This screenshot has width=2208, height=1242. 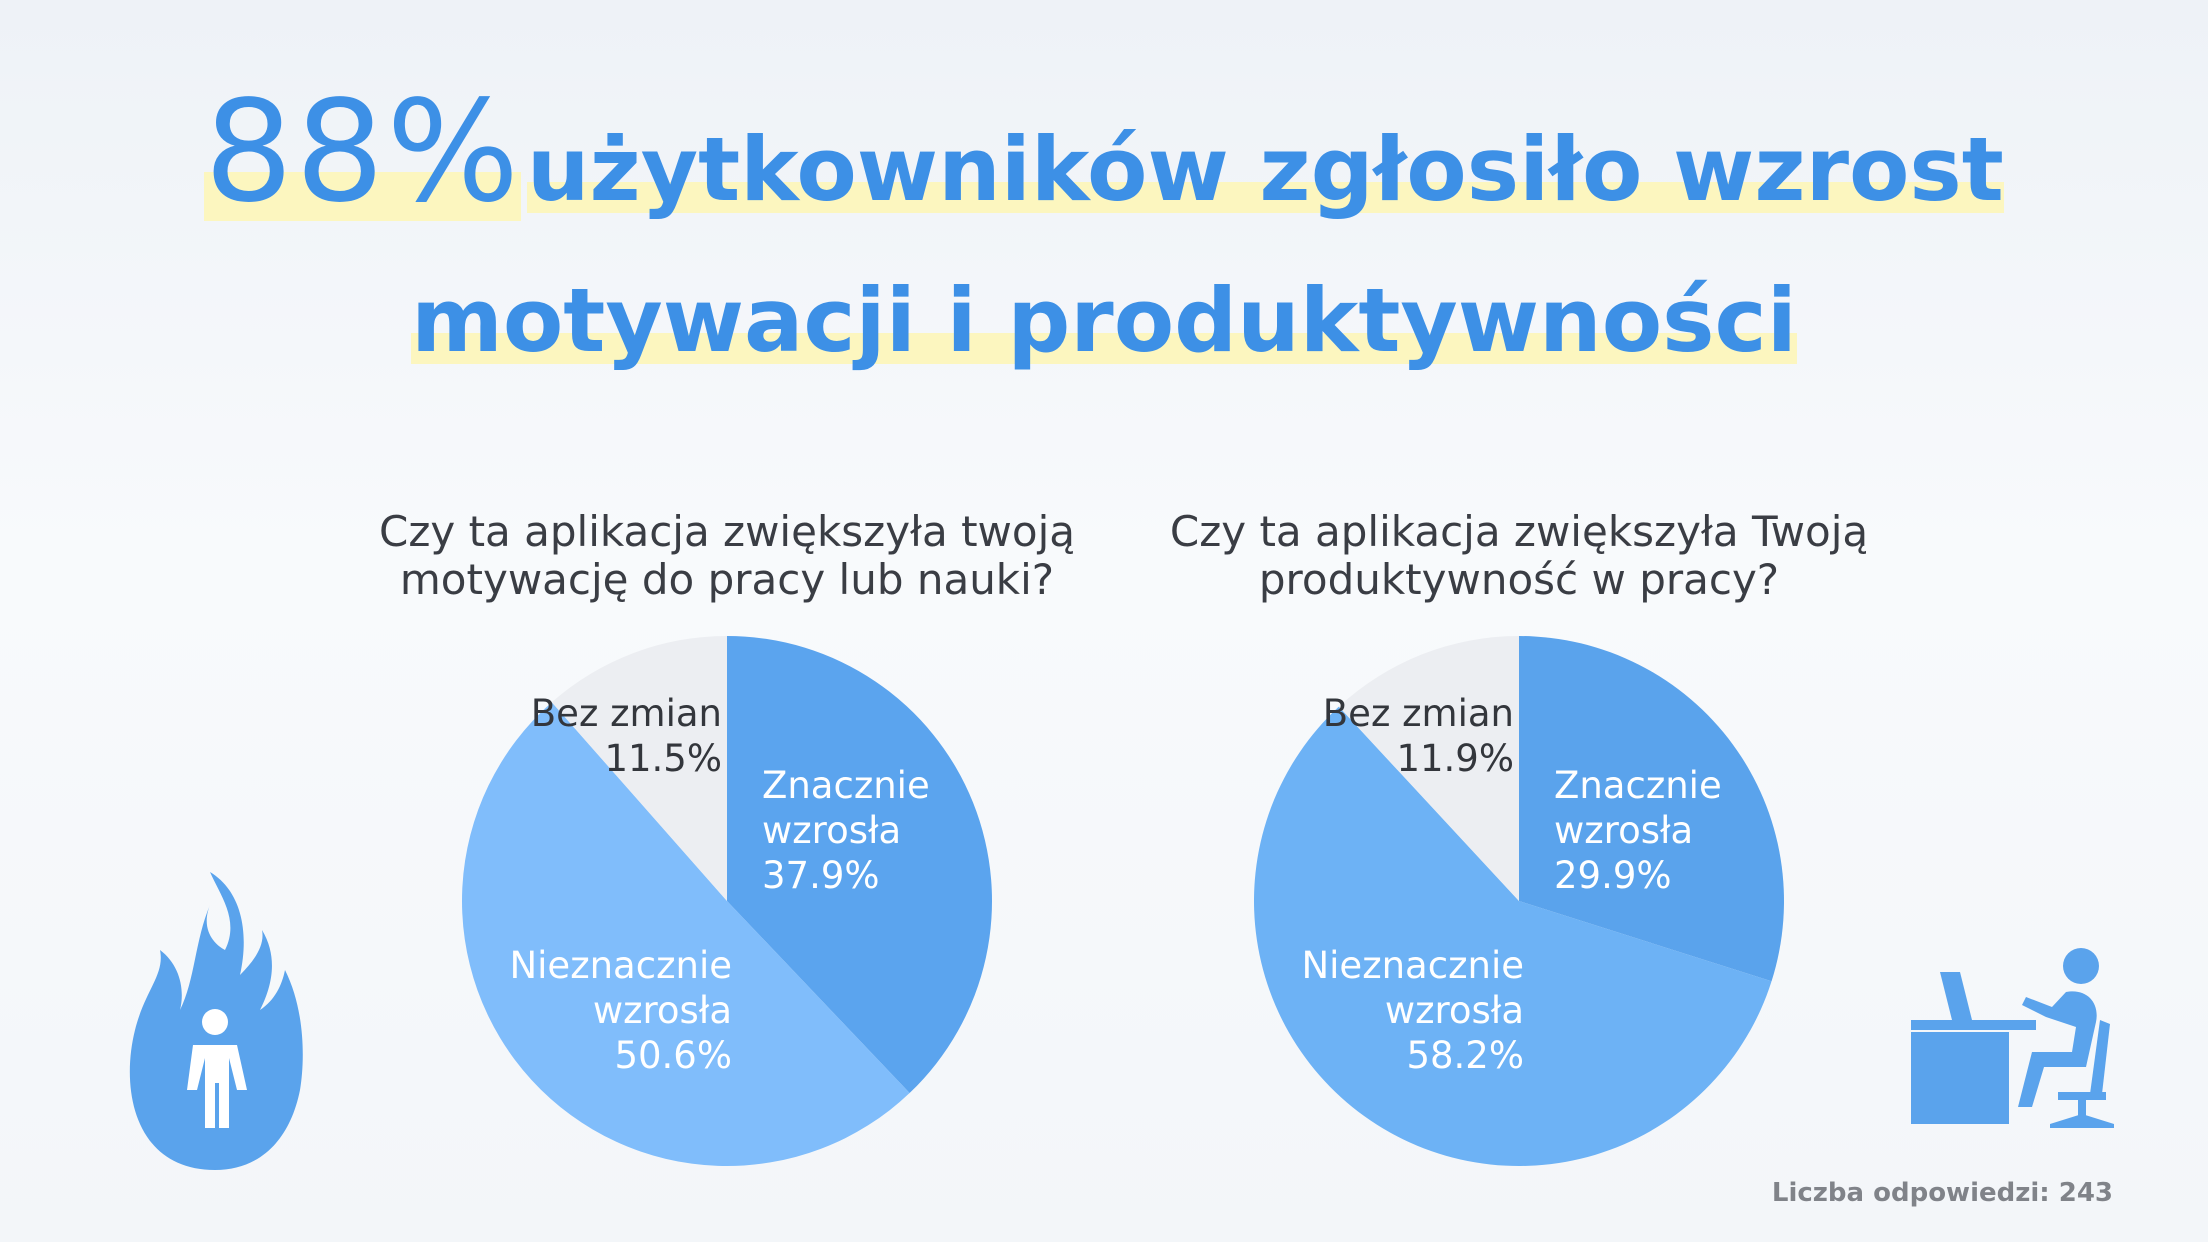 I want to click on slice-label: Nieznacznie wzrosła 58.2%, so click(x=1394, y=1010).